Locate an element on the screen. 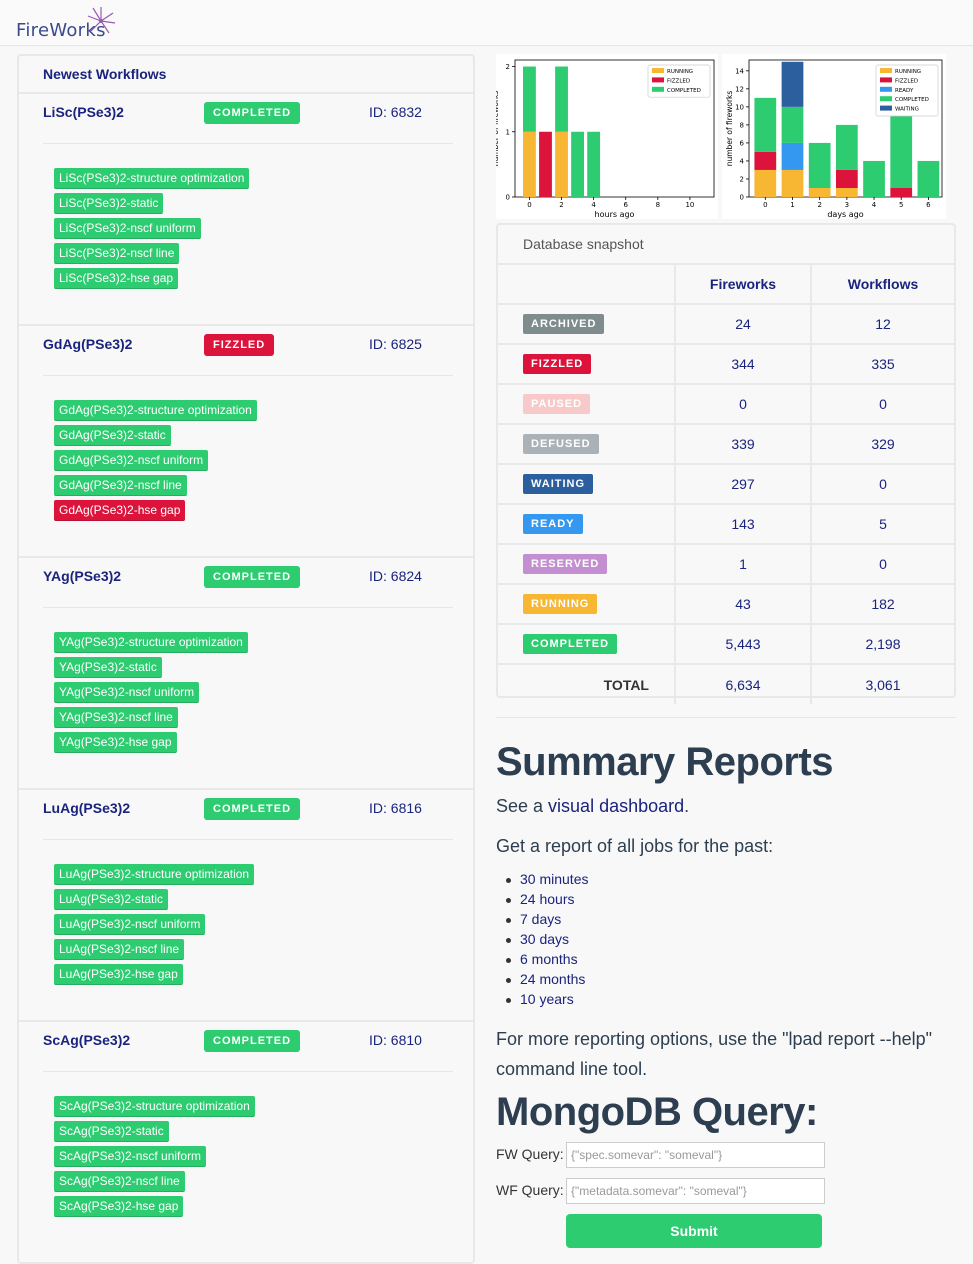 Image resolution: width=973 pixels, height=1264 pixels. y-tick-label: 10 is located at coordinates (739, 107).